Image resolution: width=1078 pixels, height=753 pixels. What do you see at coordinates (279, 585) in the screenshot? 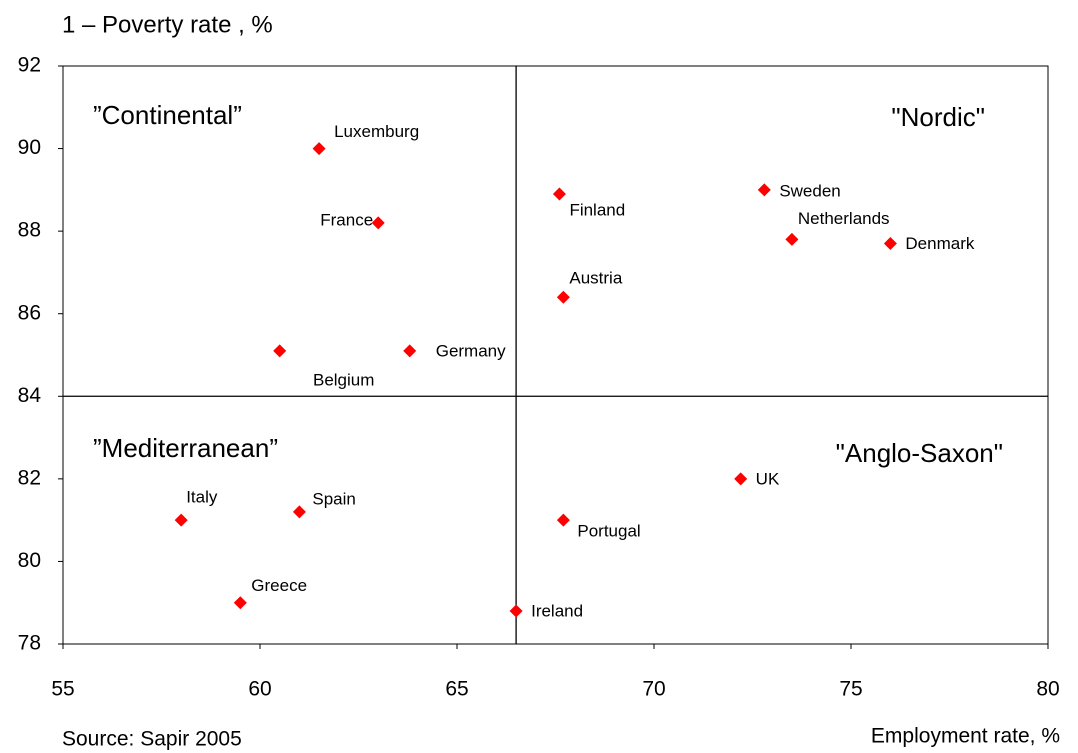
I see `point-label: Greece` at bounding box center [279, 585].